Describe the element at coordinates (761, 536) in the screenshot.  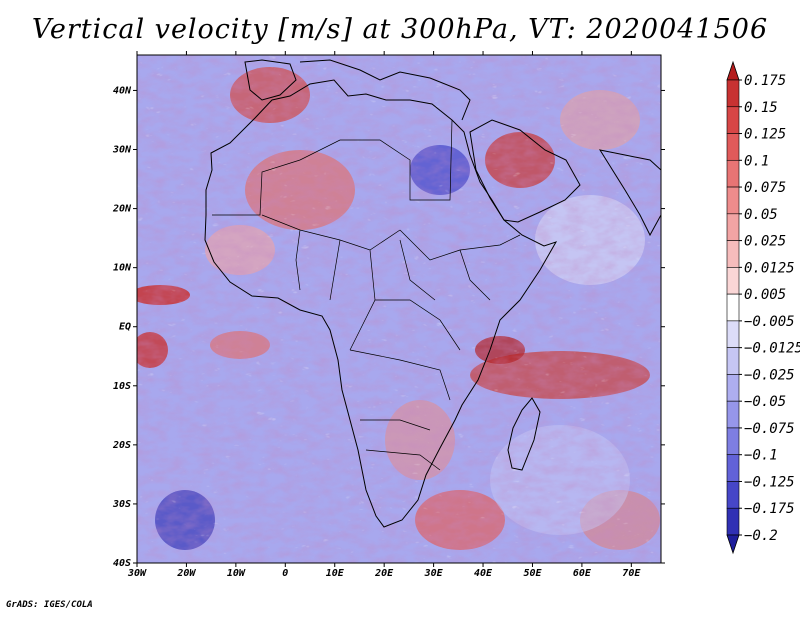
I see `colorbar-label: −0.2` at that location.